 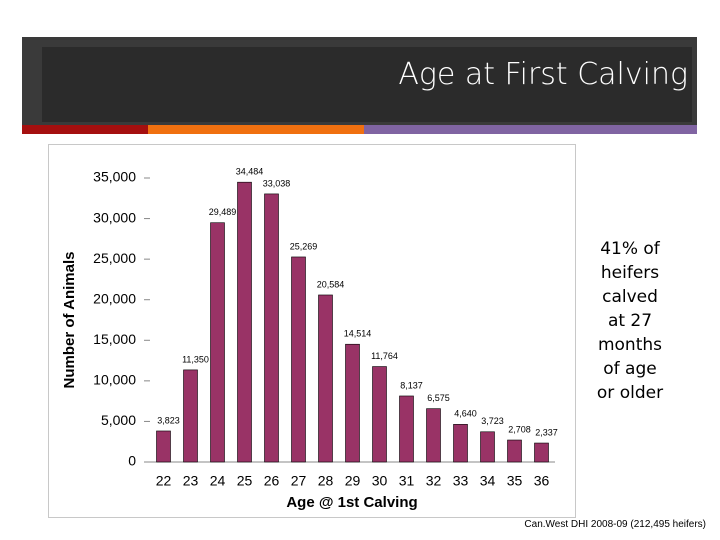 I want to click on y-tick-label: 25,000, so click(x=114, y=258).